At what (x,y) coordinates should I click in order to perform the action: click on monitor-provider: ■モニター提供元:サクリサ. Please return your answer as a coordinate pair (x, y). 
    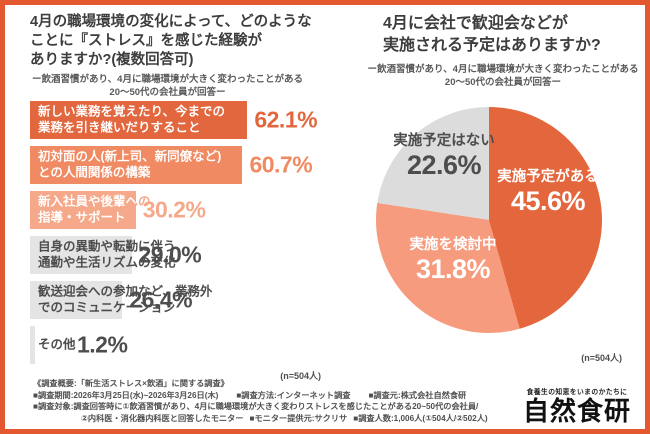
    Looking at the image, I should click on (298, 418).